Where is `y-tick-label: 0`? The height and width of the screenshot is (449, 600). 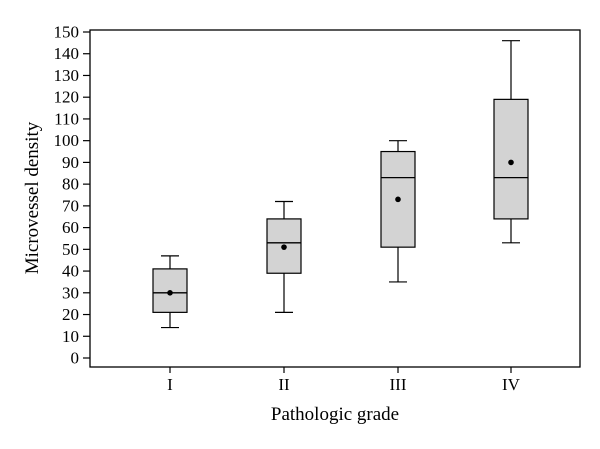
y-tick-label: 0 is located at coordinates (75, 358).